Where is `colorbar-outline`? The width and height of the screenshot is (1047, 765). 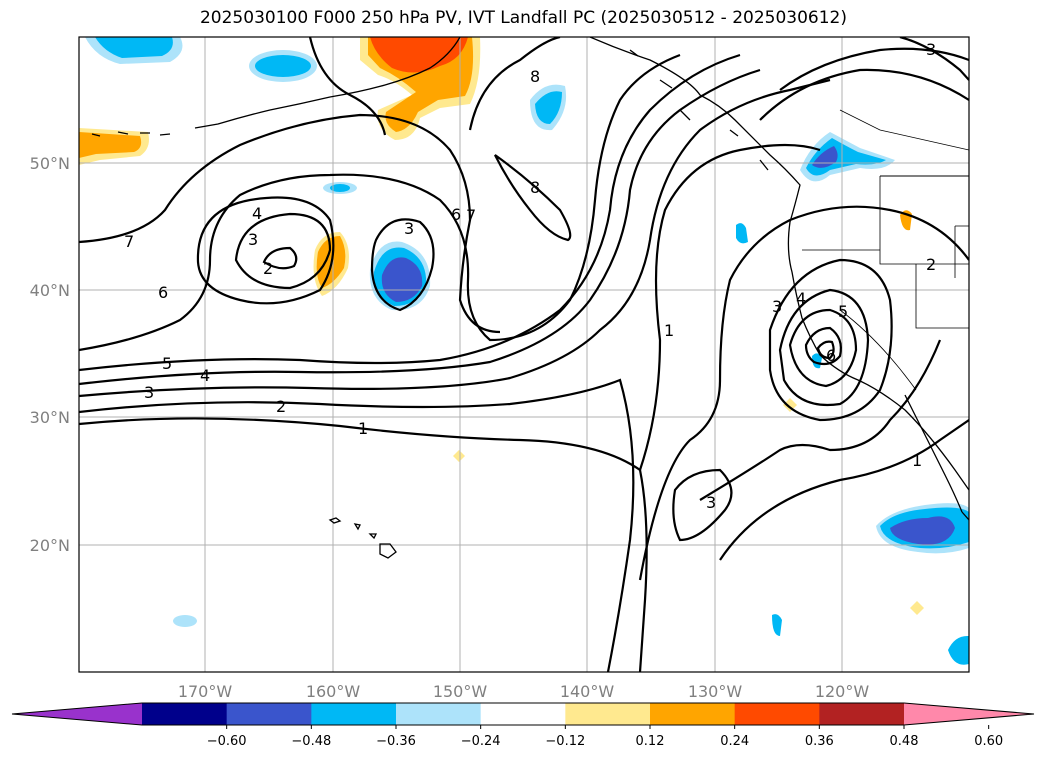
colorbar-outline is located at coordinates (523, 714).